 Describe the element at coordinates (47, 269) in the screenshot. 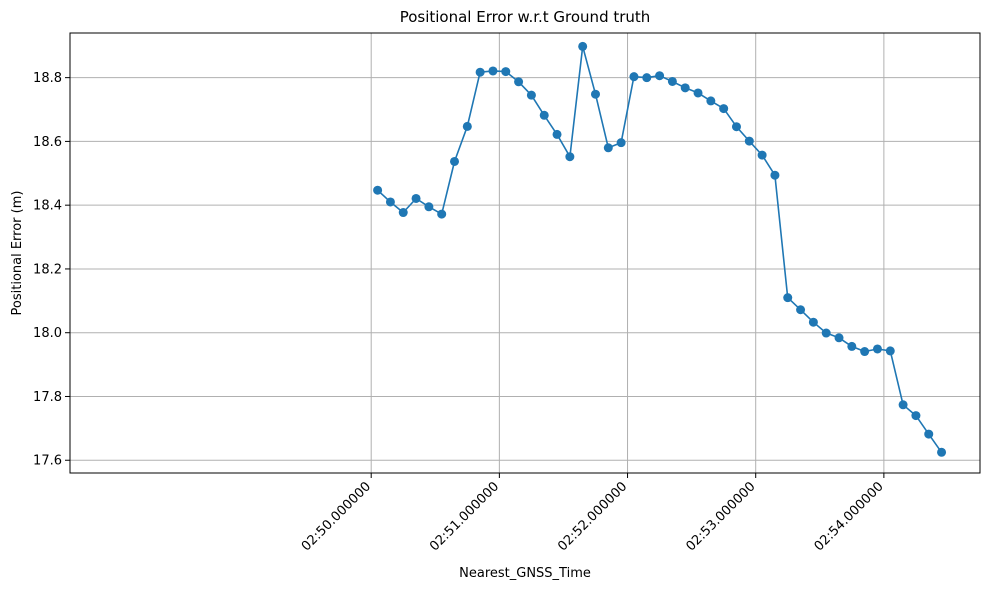

I see `y-tick-label: 18.2` at that location.